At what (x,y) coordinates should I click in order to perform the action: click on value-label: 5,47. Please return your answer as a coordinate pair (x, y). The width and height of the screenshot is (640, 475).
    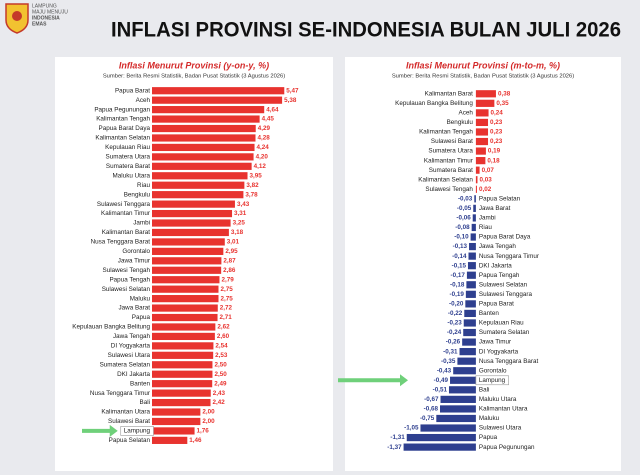
    Looking at the image, I should click on (292, 90).